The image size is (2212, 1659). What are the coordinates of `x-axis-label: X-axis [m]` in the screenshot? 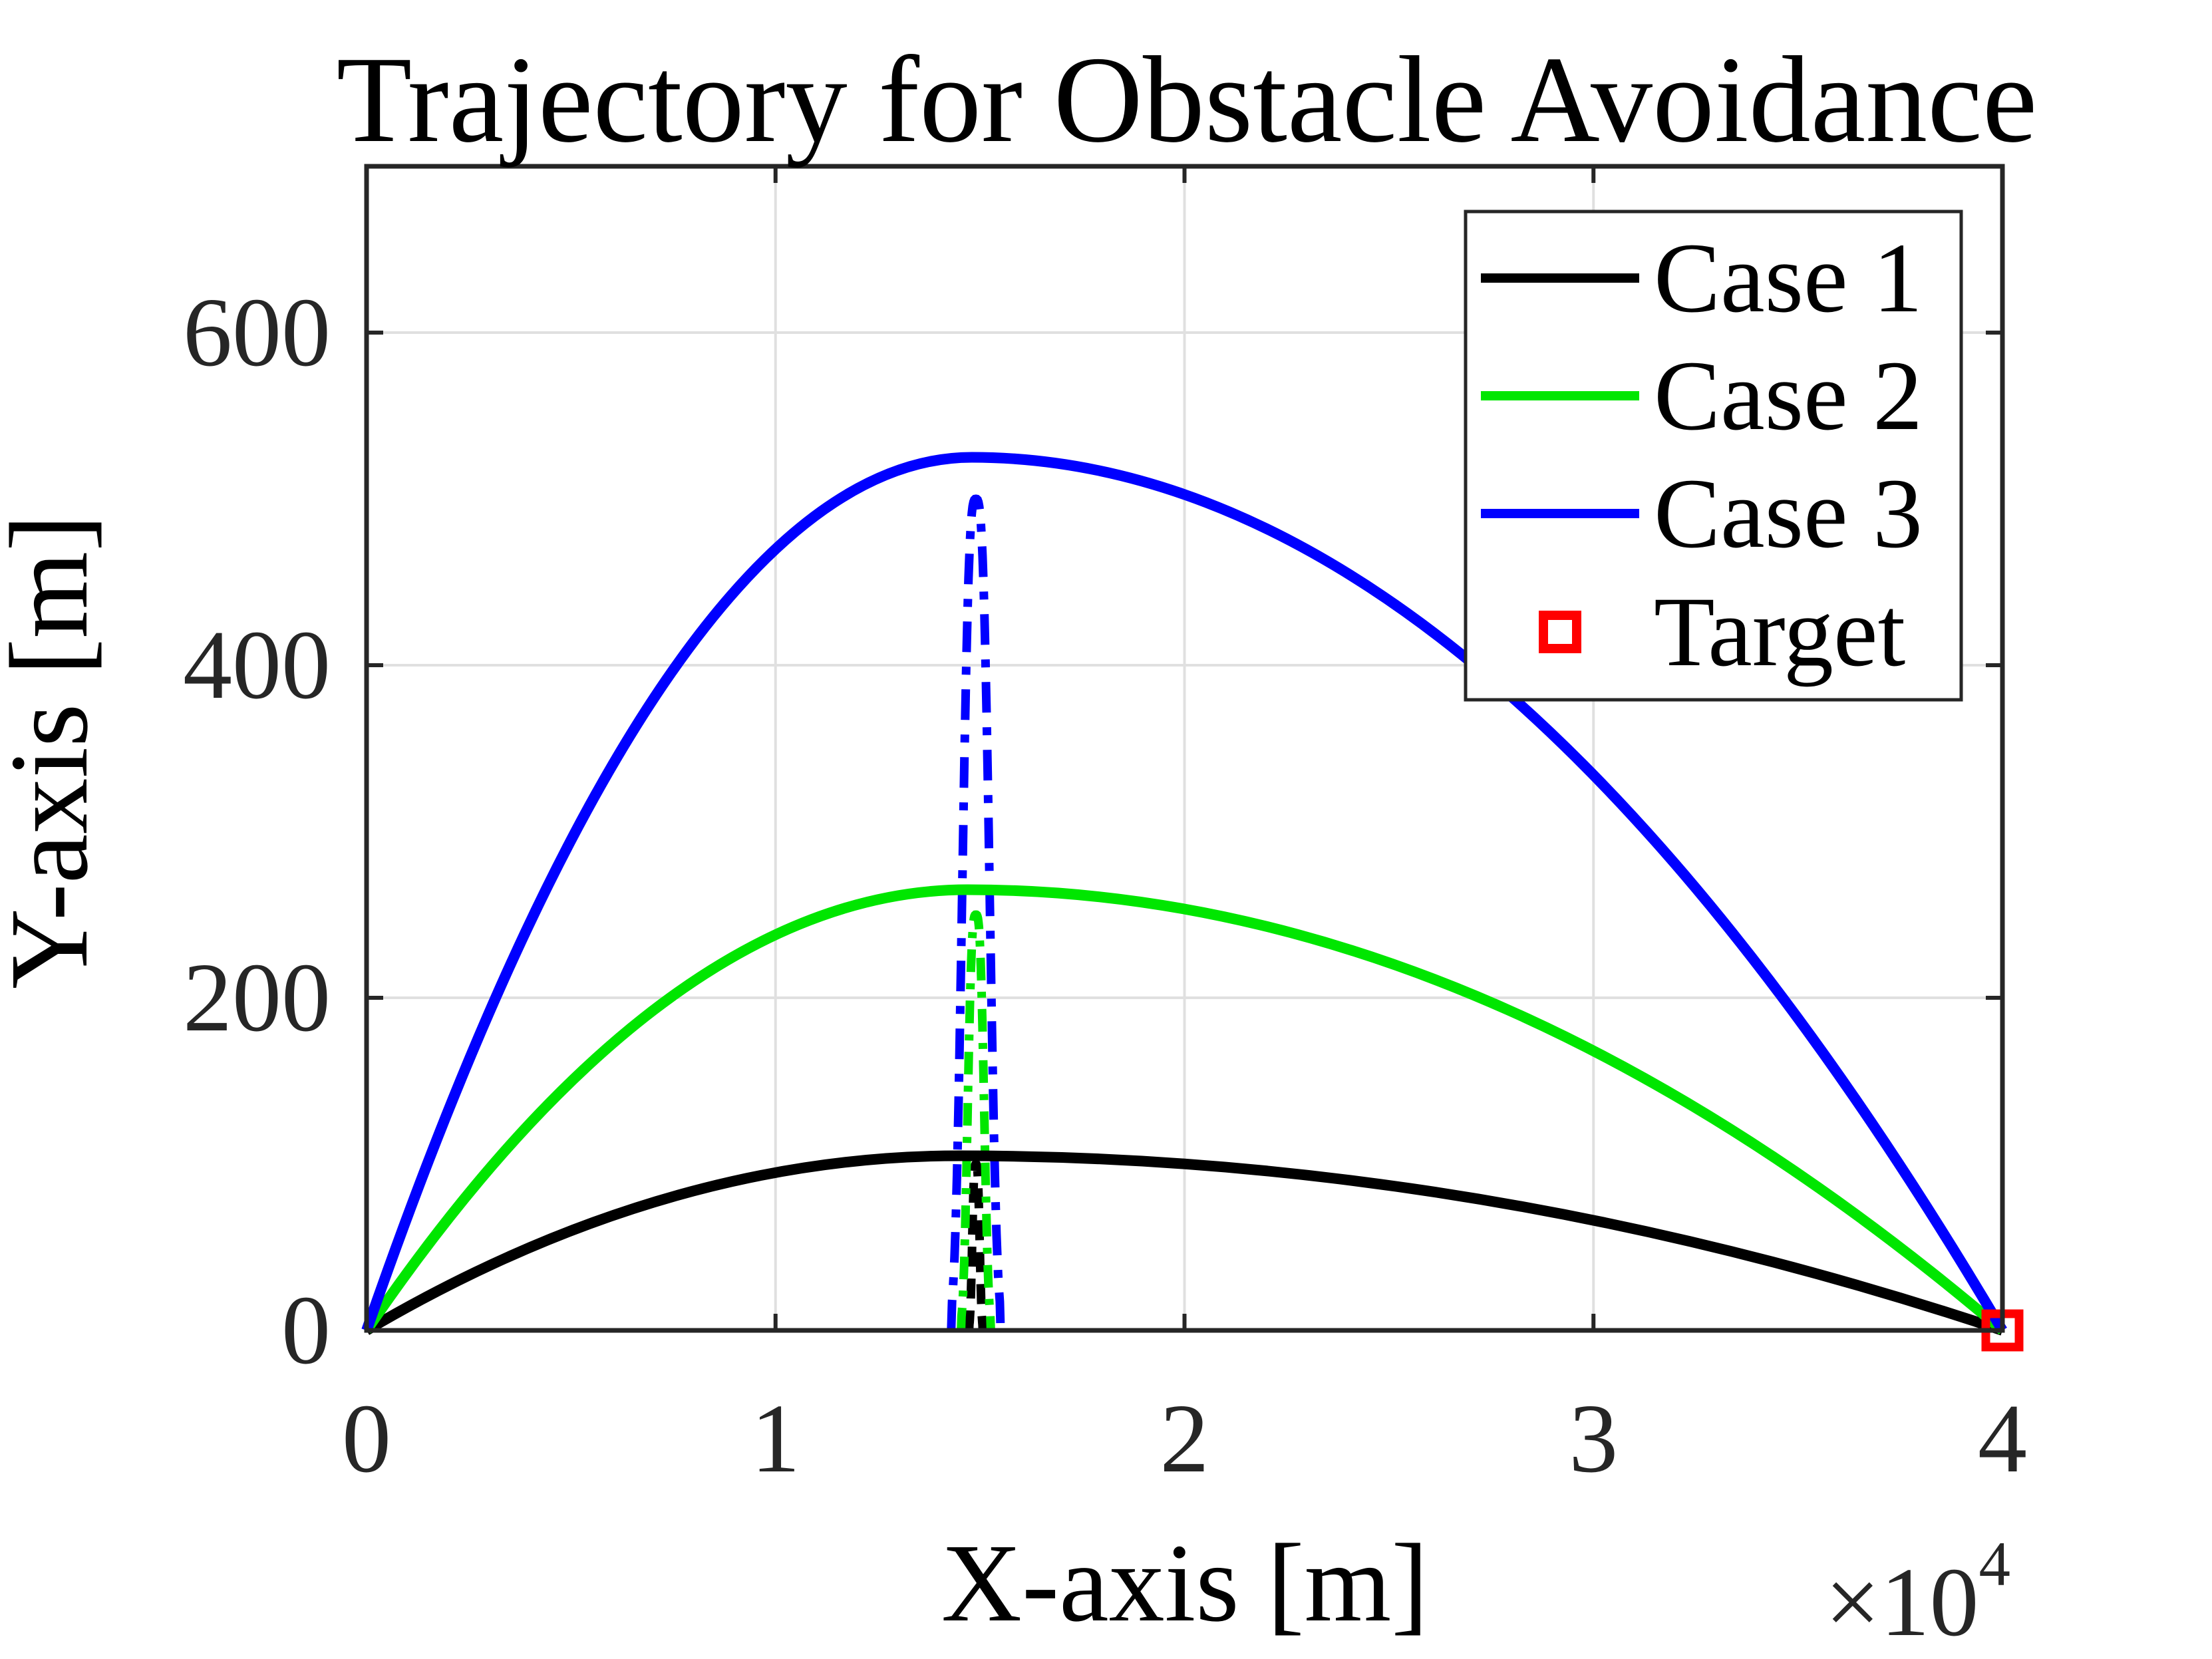 It's located at (1184, 1583).